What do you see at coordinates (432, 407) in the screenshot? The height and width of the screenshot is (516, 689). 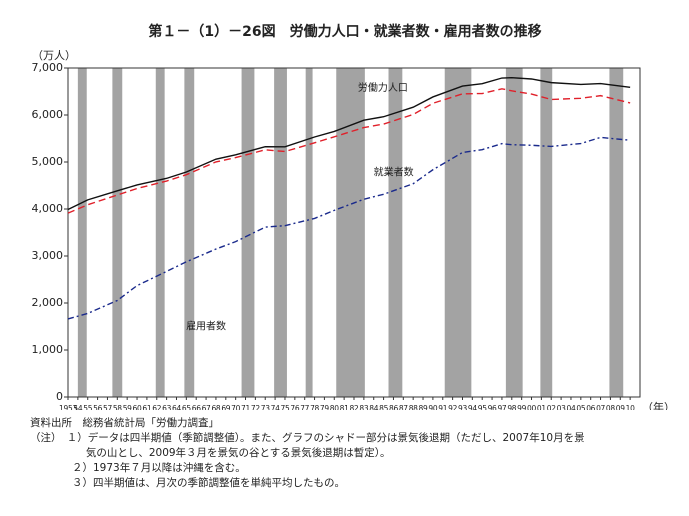 I see `x-tick-label: 90` at bounding box center [432, 407].